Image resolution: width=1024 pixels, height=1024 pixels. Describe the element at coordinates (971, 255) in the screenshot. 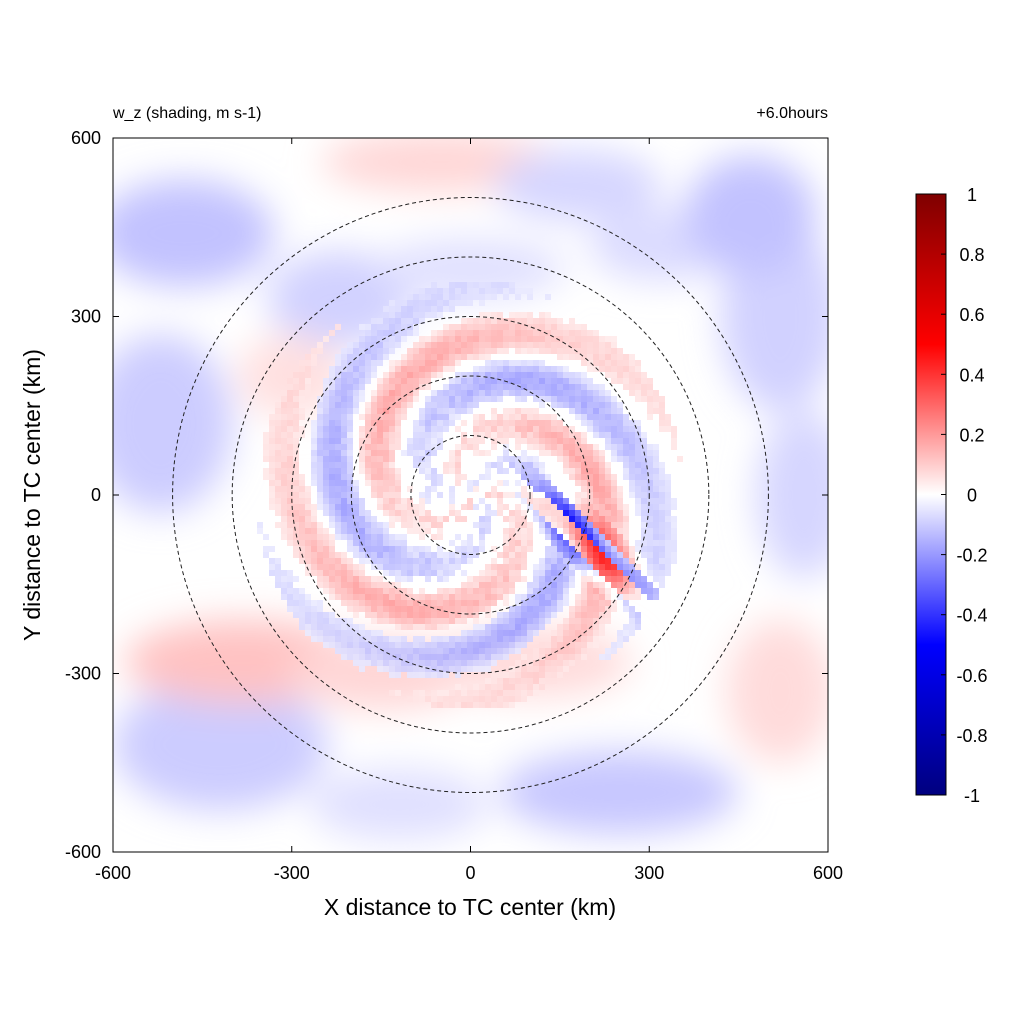

I see `colorbar-tick-label: 0.8` at that location.